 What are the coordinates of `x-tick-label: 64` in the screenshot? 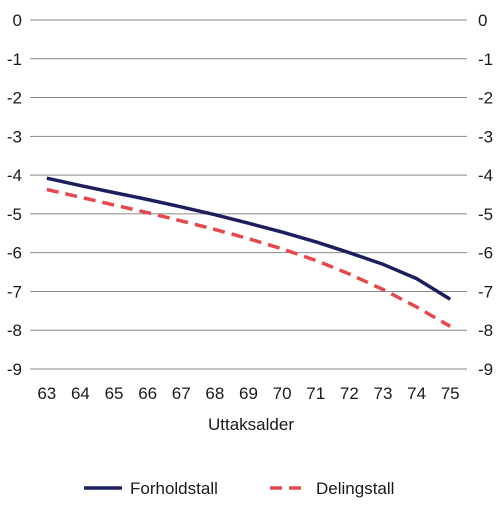 It's located at (80, 393).